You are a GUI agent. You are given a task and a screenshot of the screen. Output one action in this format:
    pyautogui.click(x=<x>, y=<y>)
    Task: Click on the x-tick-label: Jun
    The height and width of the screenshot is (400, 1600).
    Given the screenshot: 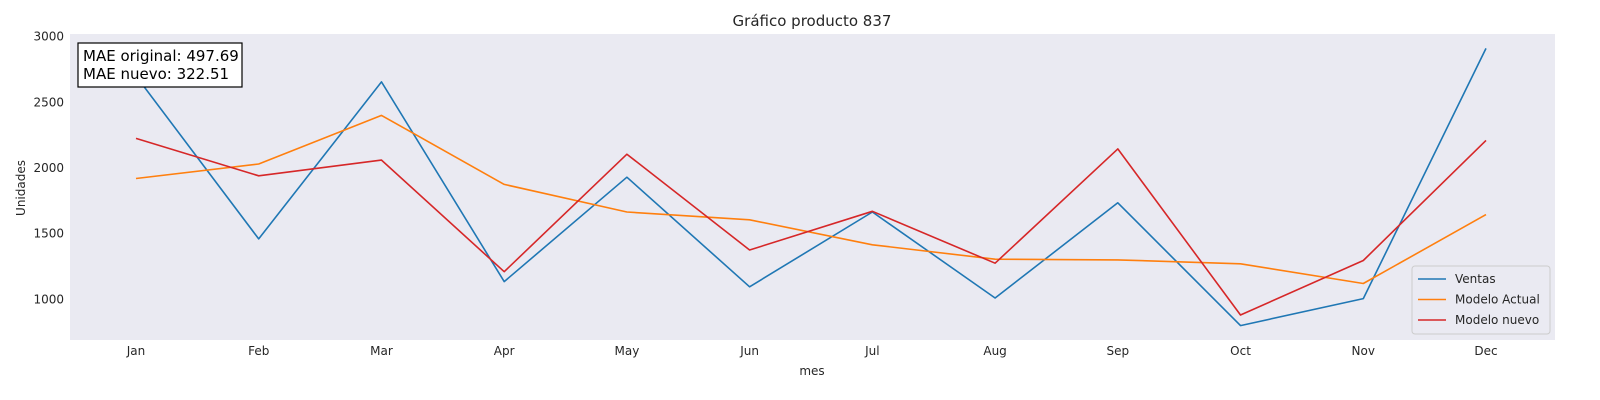 What is the action you would take?
    pyautogui.click(x=749, y=351)
    